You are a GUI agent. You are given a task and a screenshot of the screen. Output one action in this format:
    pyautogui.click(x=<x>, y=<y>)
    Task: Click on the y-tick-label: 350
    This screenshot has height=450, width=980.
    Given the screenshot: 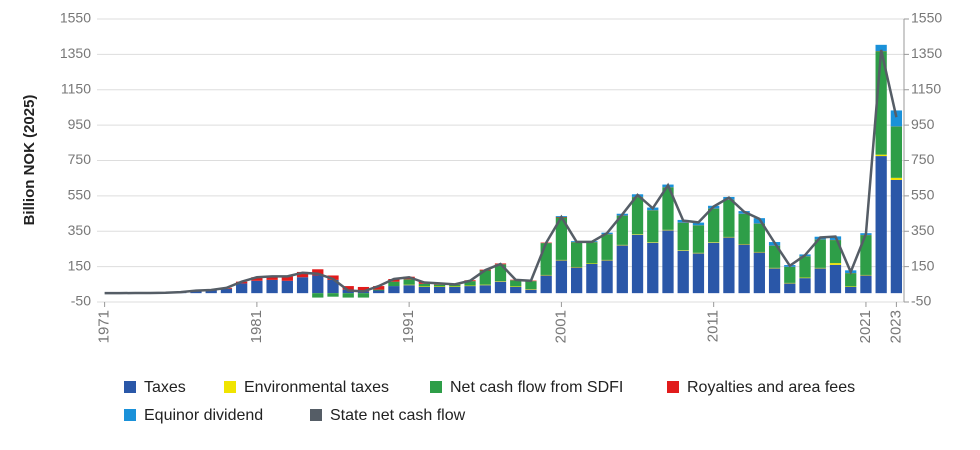 What is the action you would take?
    pyautogui.click(x=80, y=230)
    